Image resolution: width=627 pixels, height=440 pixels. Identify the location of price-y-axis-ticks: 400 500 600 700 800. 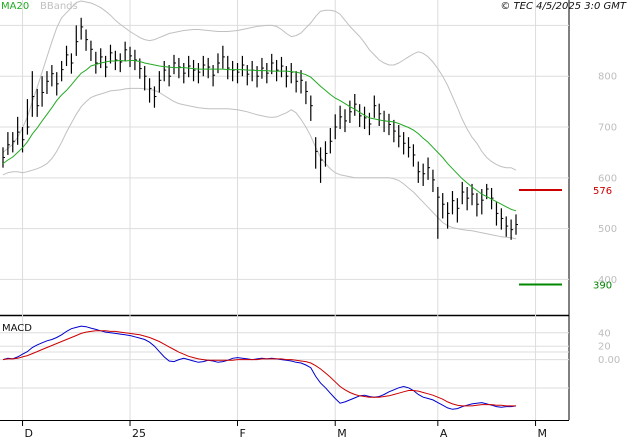
(607, 179).